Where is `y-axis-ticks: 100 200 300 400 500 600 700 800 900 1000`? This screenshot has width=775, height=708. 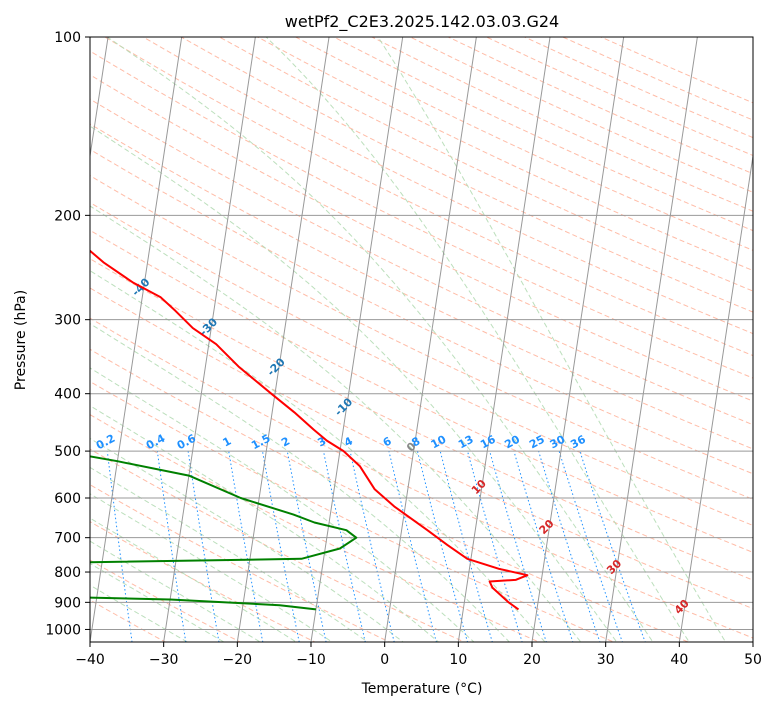
y-axis-ticks: 100 200 300 400 500 600 700 800 900 1000 is located at coordinates (67, 334).